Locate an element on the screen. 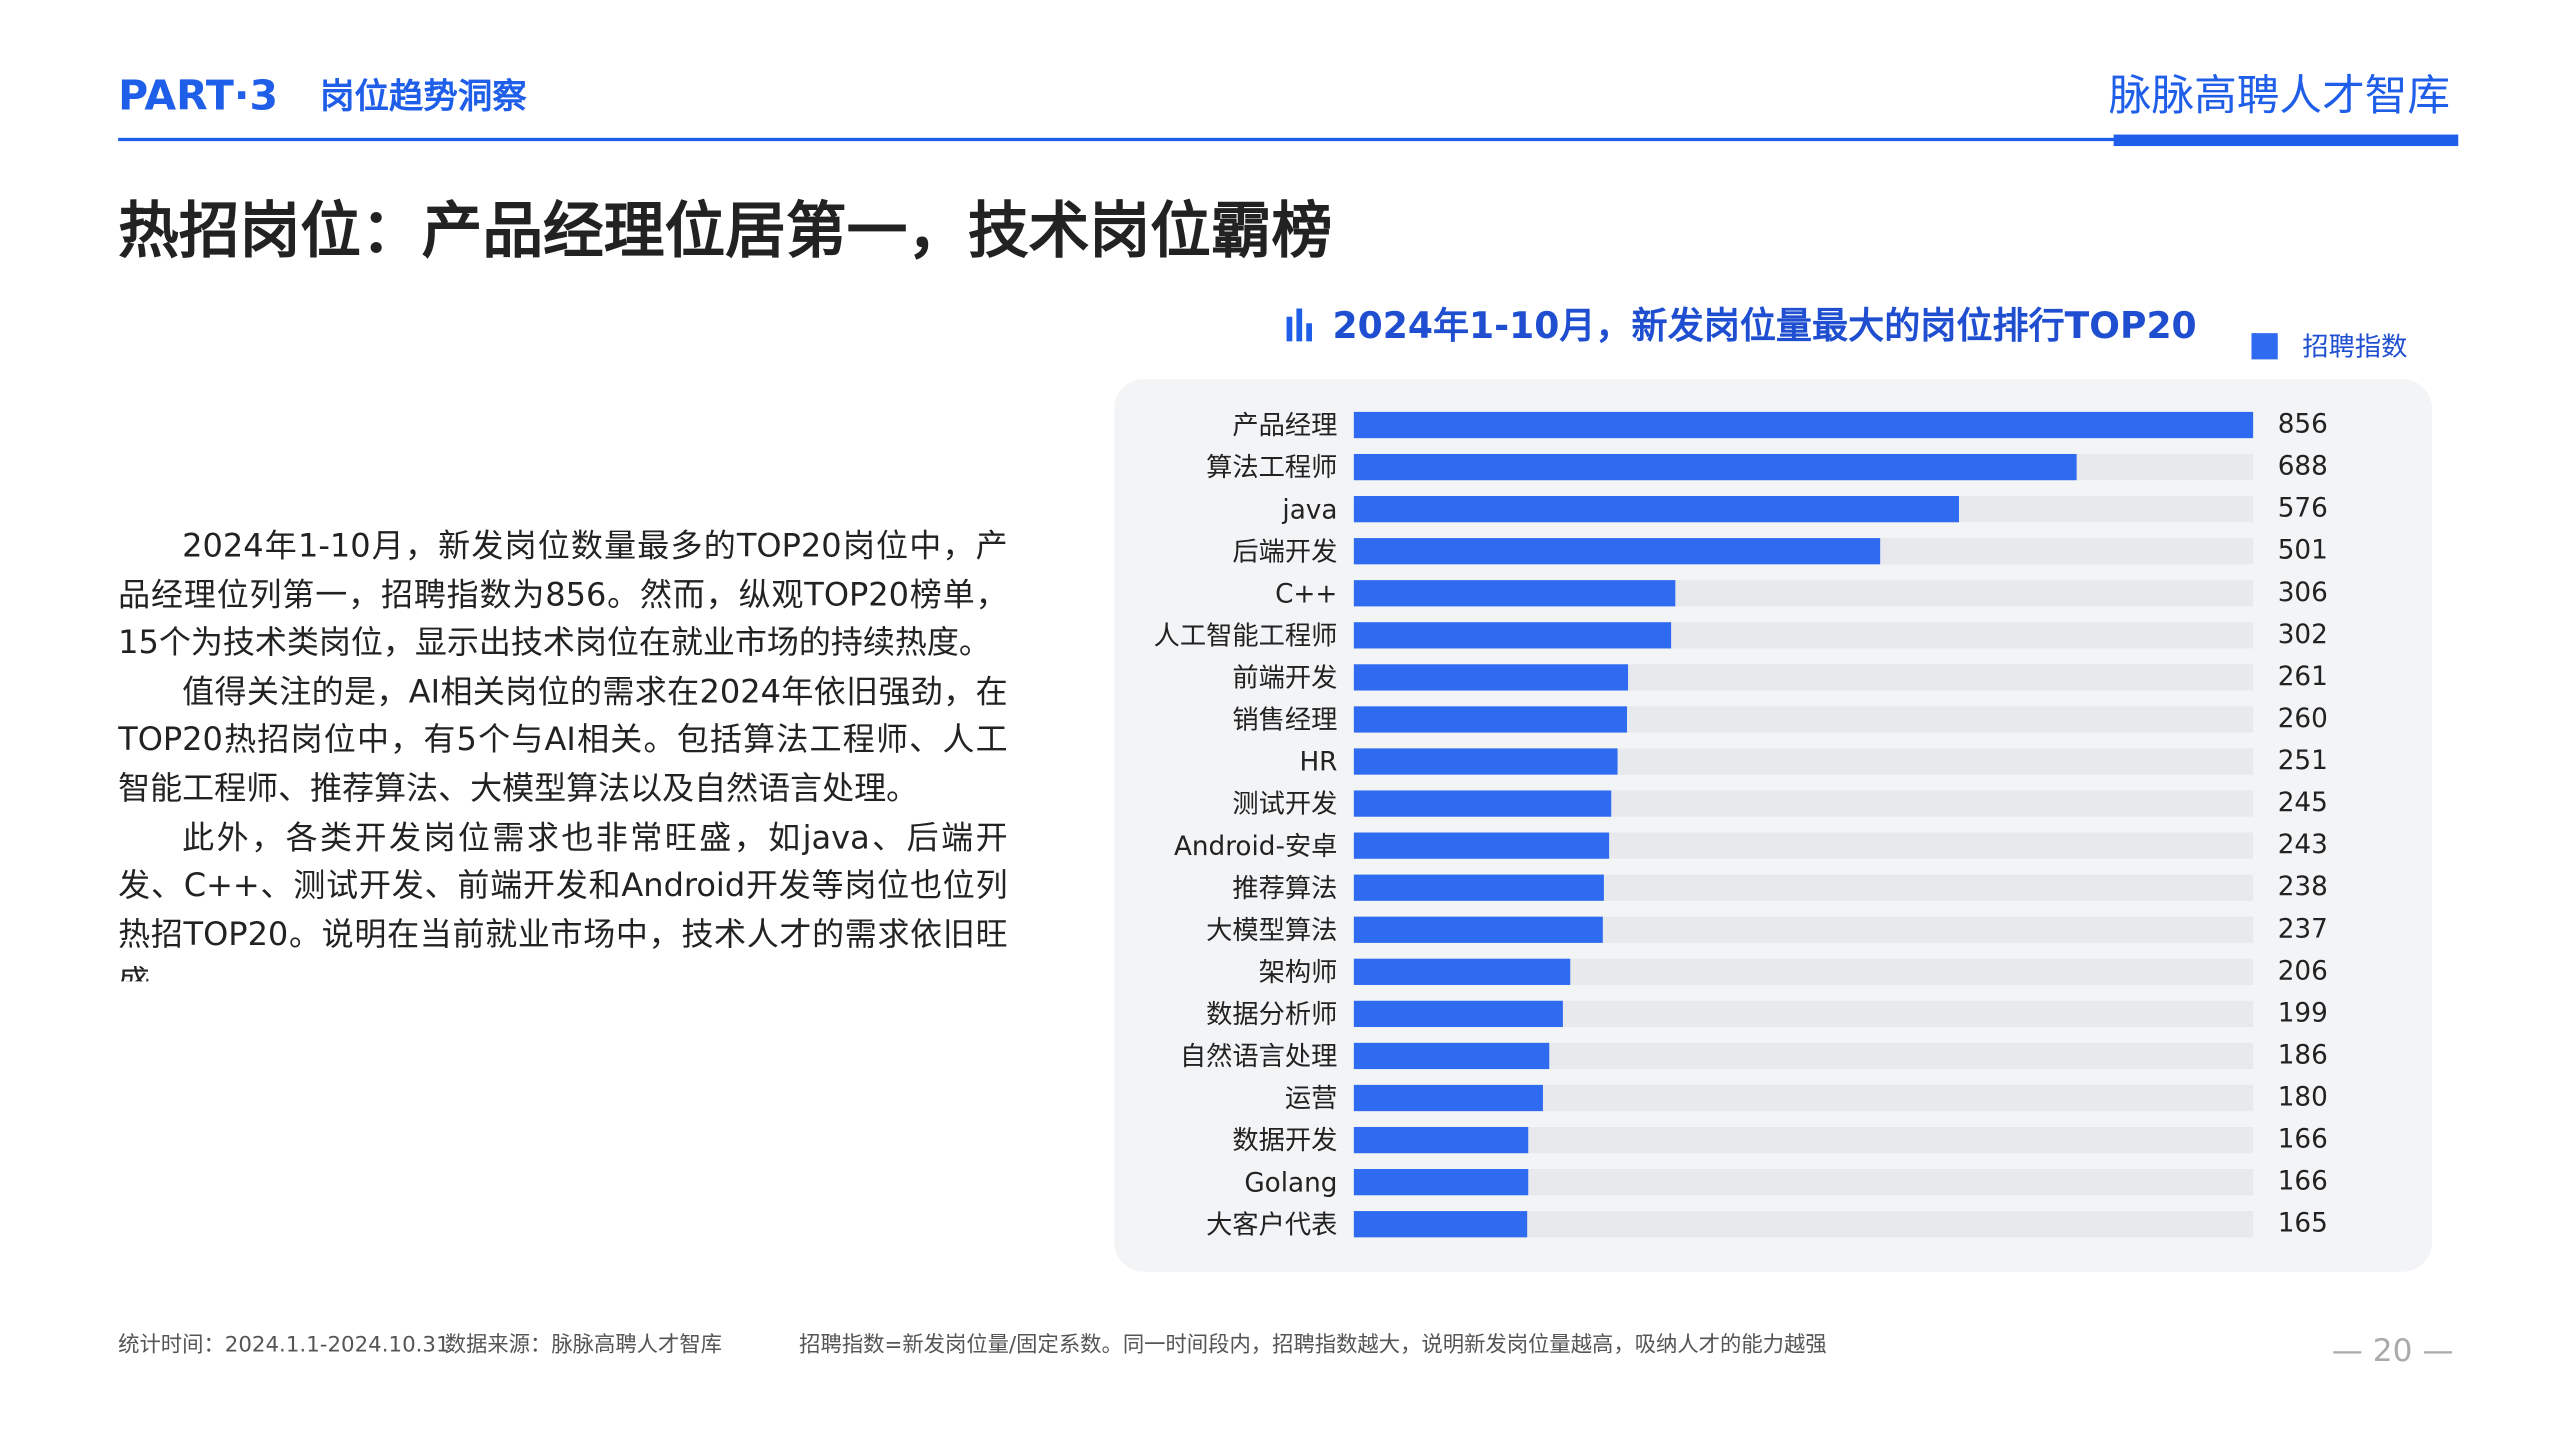 This screenshot has width=2560, height=1440. chart-title-icon is located at coordinates (1299, 325).